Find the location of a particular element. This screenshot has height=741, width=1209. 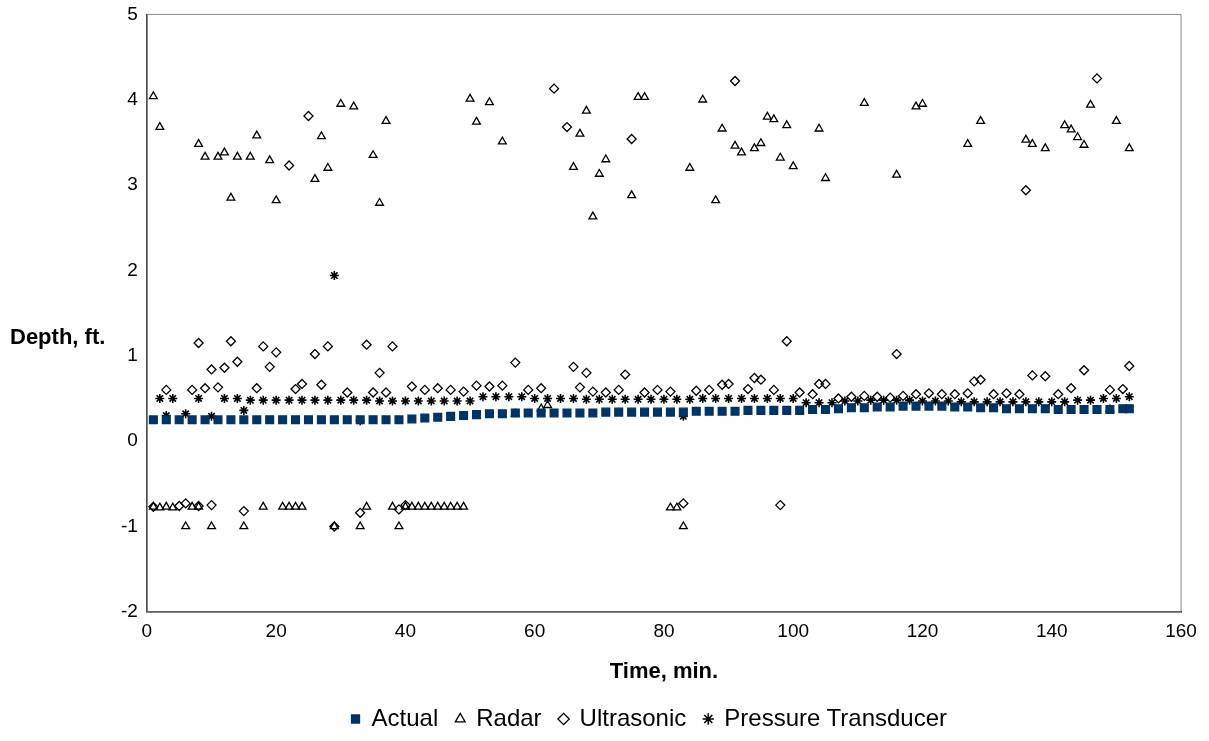

legend-label: Ultrasonic is located at coordinates (633, 717).